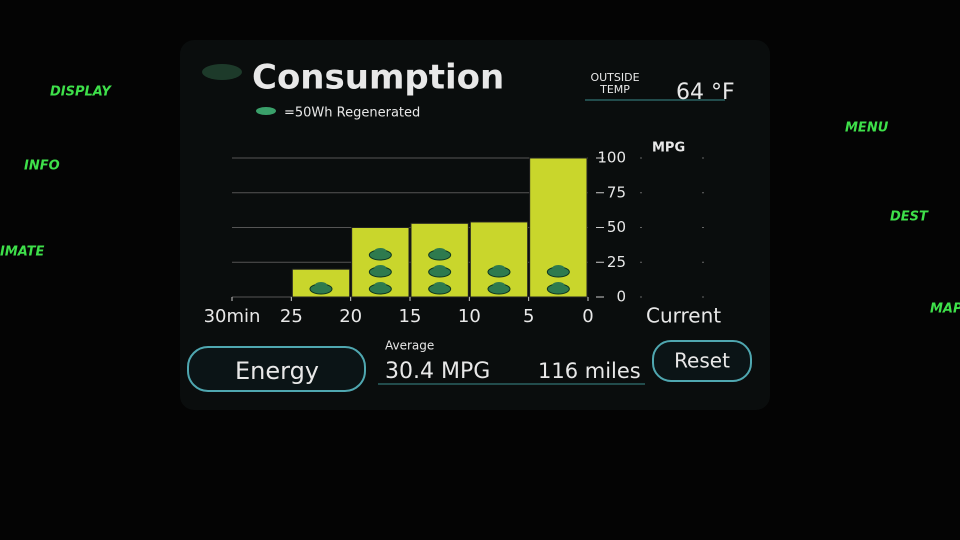 This screenshot has width=960, height=540. Describe the element at coordinates (621, 297) in the screenshot. I see `y-tick-label: 0` at that location.